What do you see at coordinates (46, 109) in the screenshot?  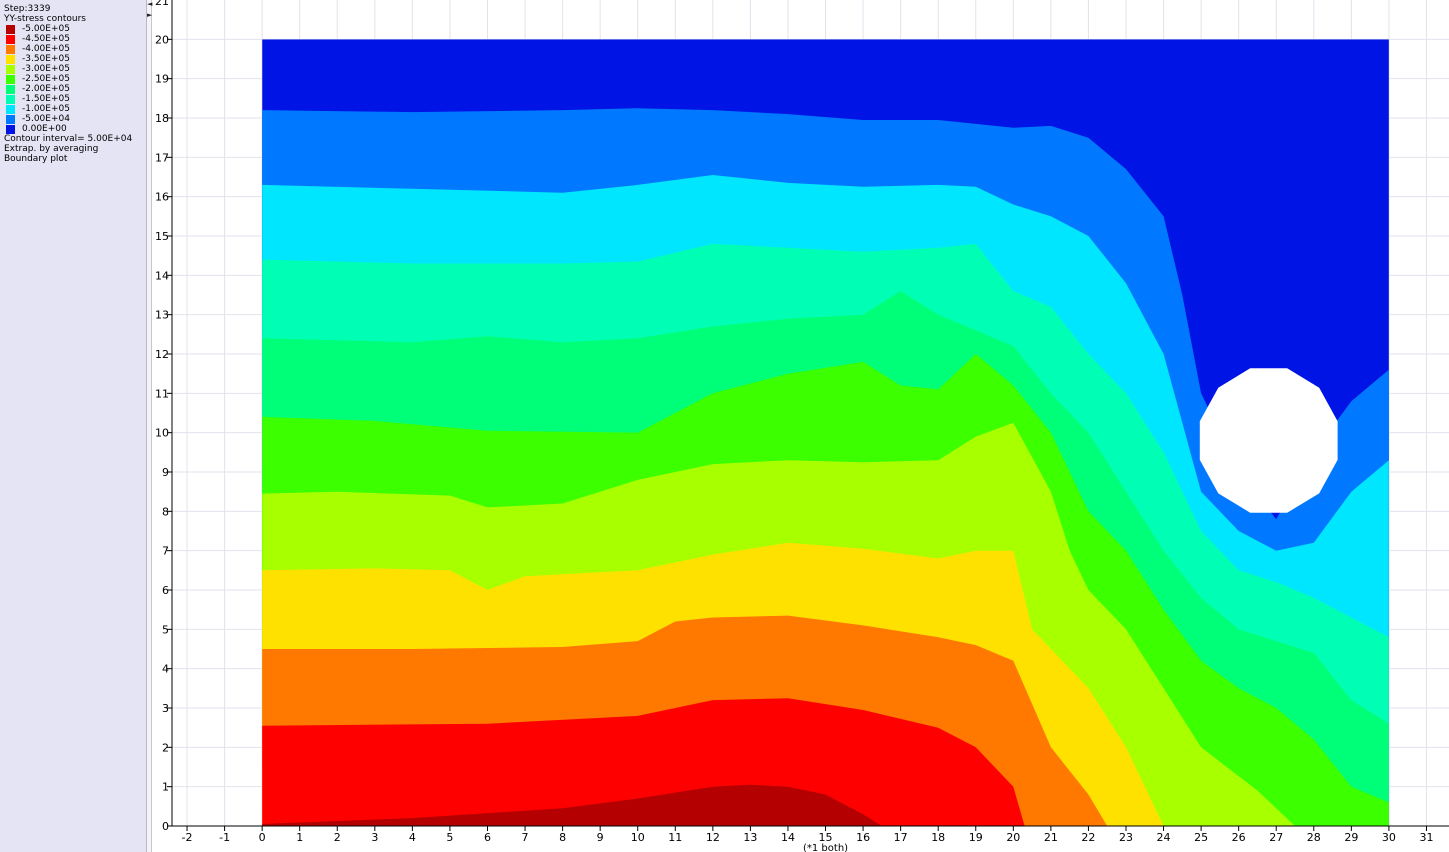 I see `legend-label: -1.00E+05` at bounding box center [46, 109].